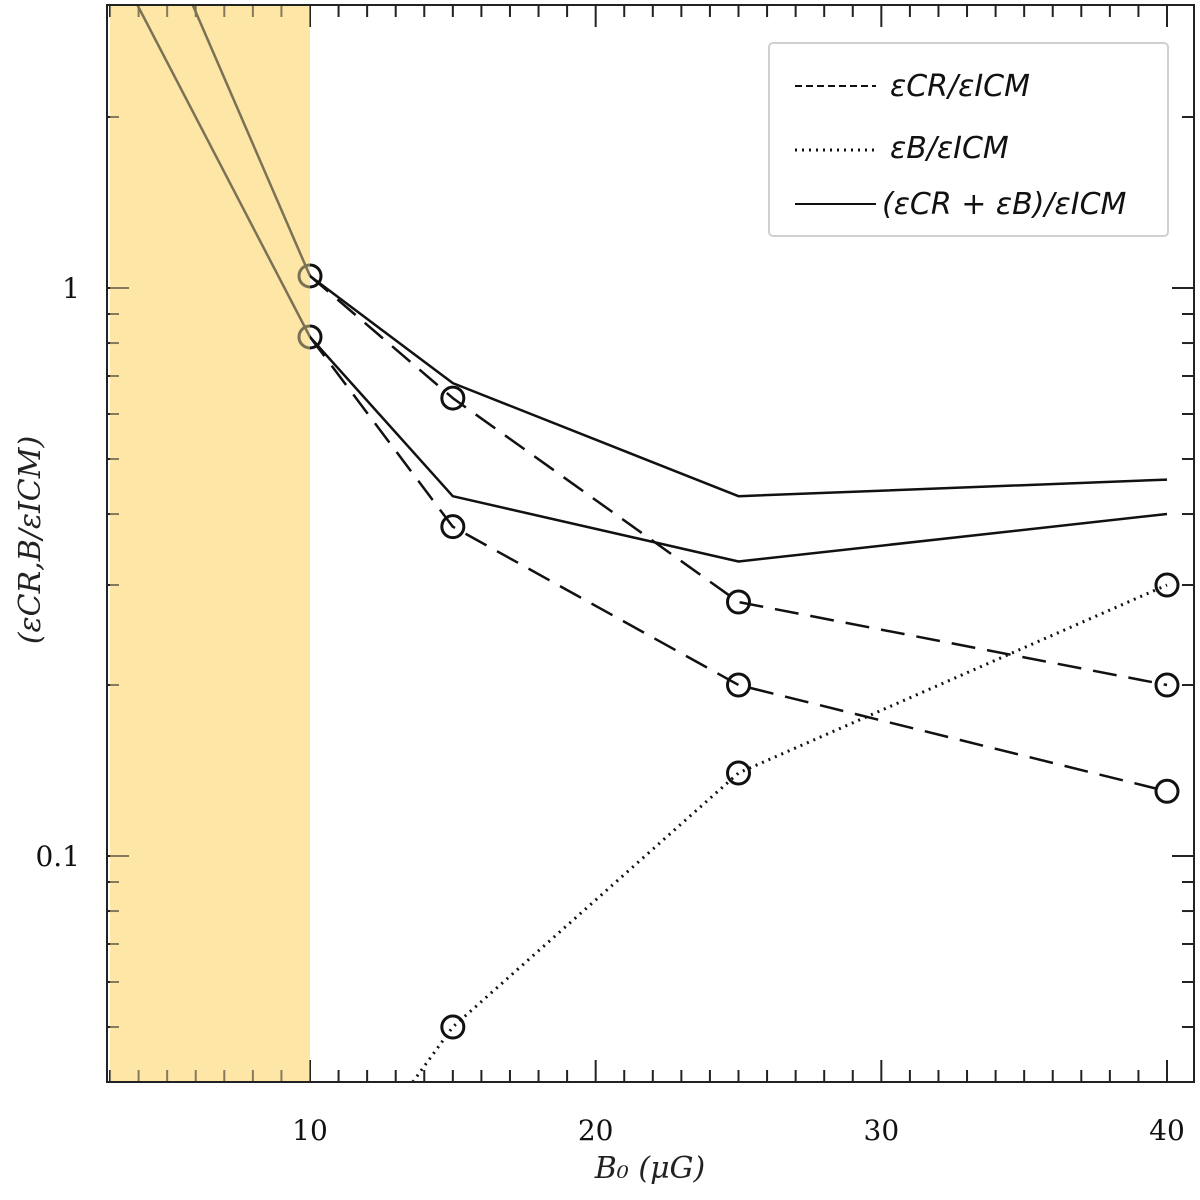 The image size is (1200, 1200). I want to click on x-tick-label: 40, so click(1167, 1130).